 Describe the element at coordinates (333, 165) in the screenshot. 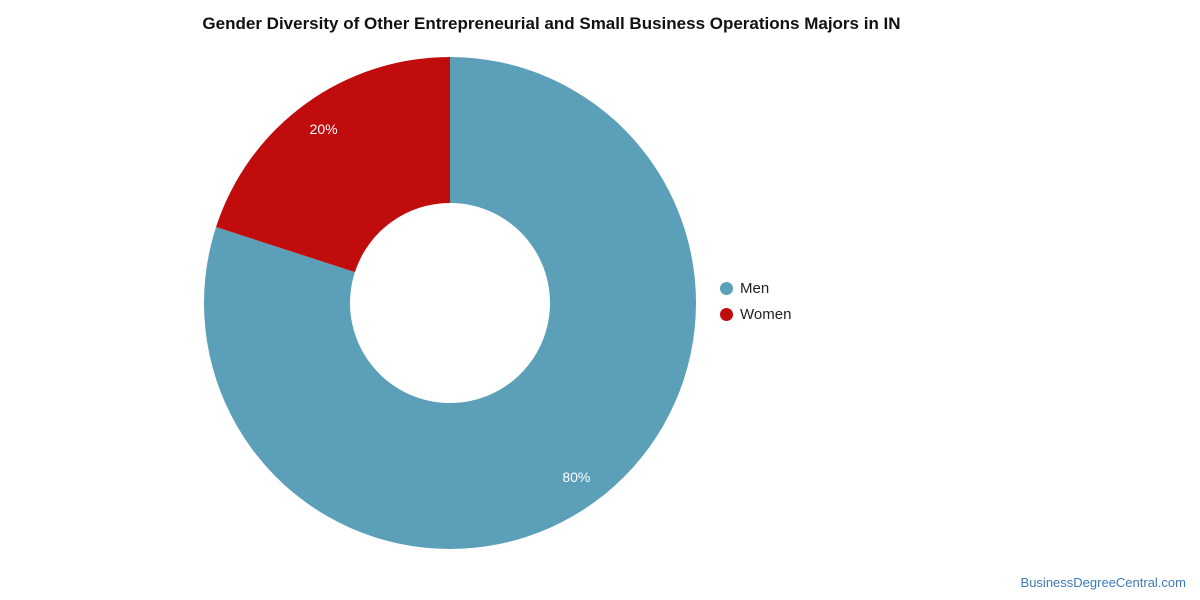

I see `pie-slice-women` at that location.